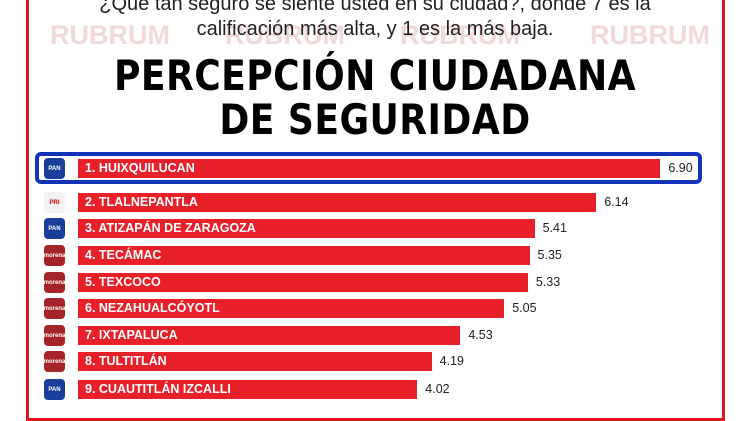  Describe the element at coordinates (374, 75) in the screenshot. I see `chart-title-line-1: PERCEPCIÓN CIUDADANA` at that location.